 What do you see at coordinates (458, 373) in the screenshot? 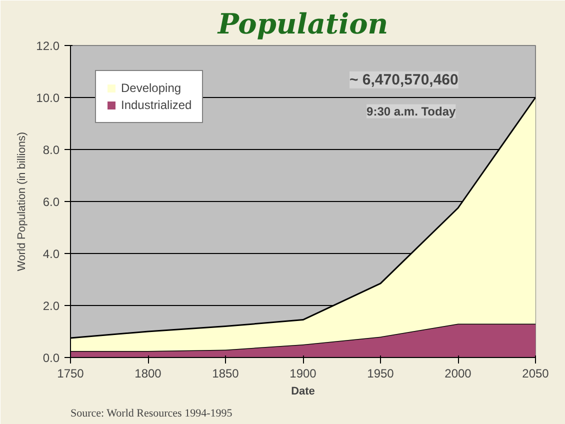
I see `x-tick-label: 2000` at bounding box center [458, 373].